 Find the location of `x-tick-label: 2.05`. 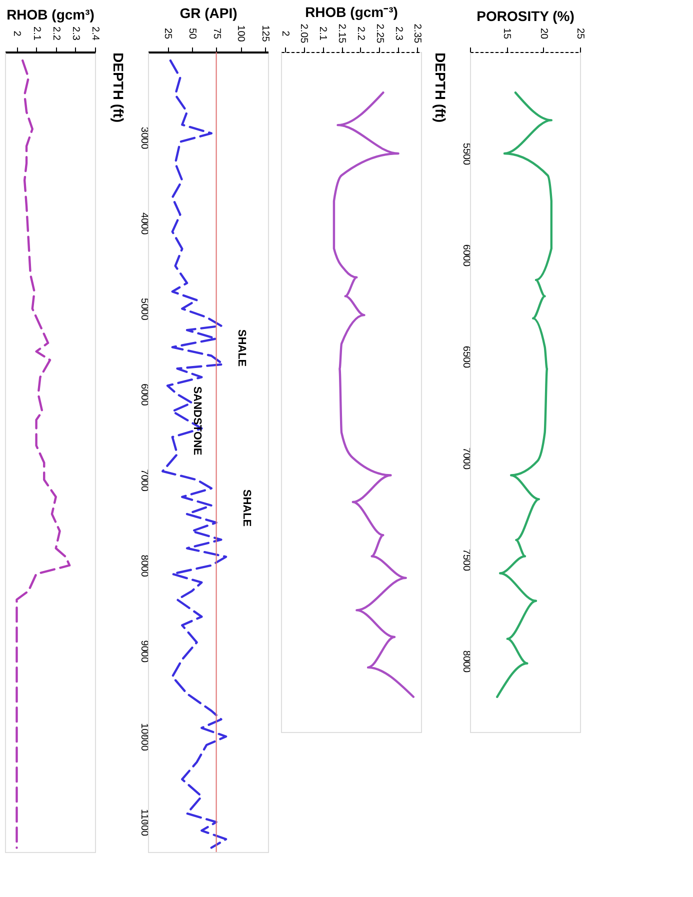

x-tick-label: 2.05 is located at coordinates (304, 34).